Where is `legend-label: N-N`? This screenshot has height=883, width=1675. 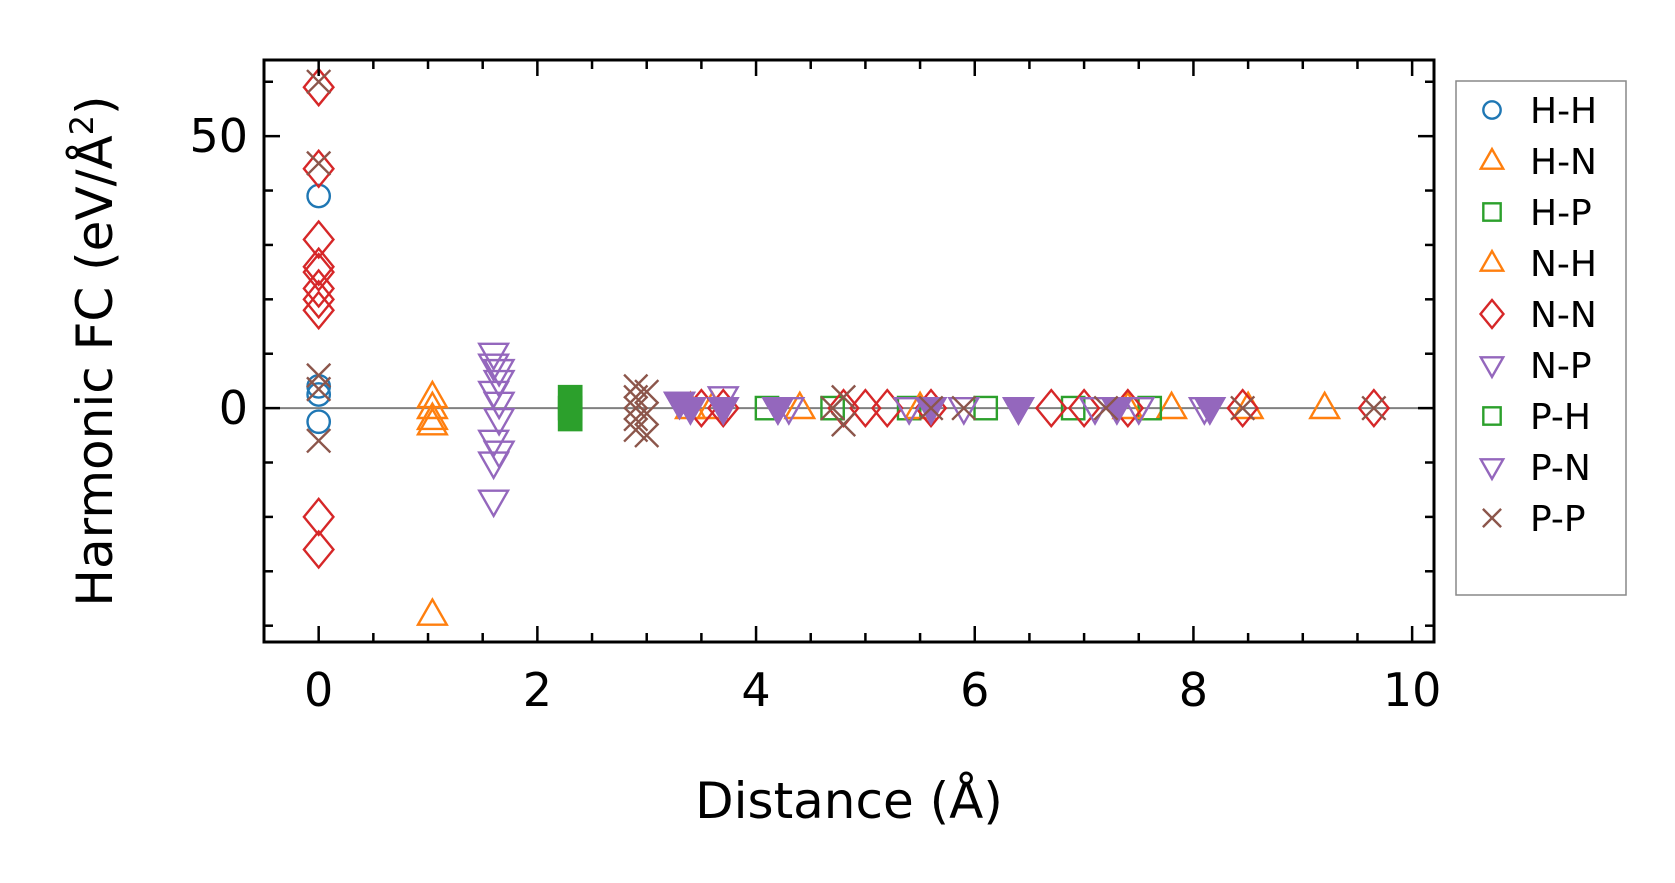 legend-label: N-N is located at coordinates (1563, 315).